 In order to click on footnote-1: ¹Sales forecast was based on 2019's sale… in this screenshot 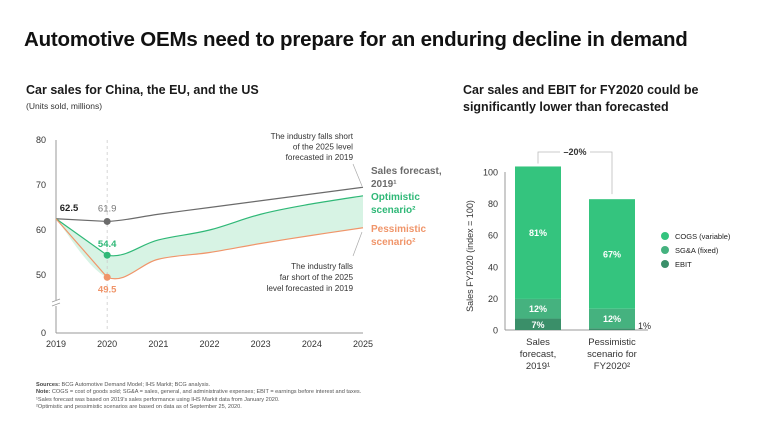, I will do `click(158, 399)`.